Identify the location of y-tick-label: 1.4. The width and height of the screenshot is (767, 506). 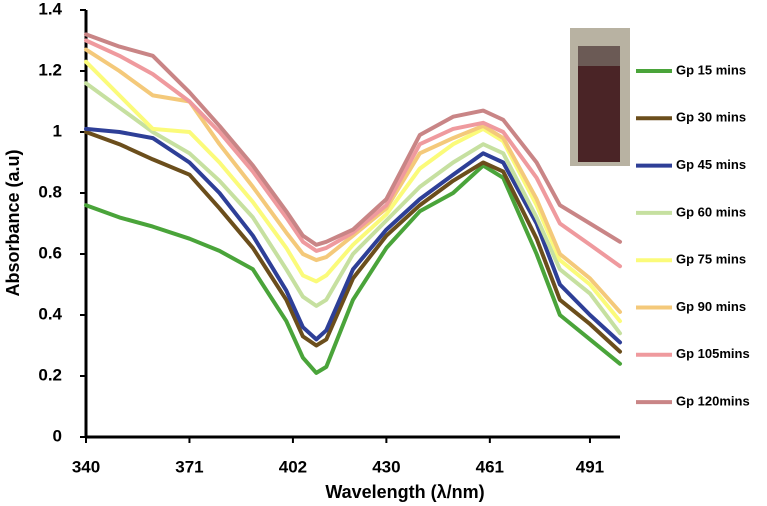
(50, 9).